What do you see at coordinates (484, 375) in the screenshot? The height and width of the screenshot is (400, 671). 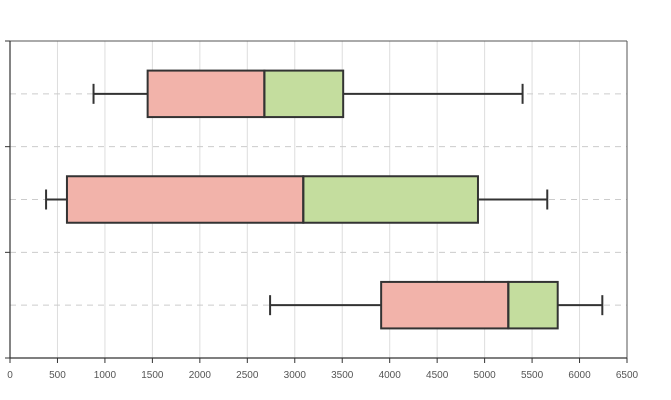 I see `x-tick-label: 5000` at bounding box center [484, 375].